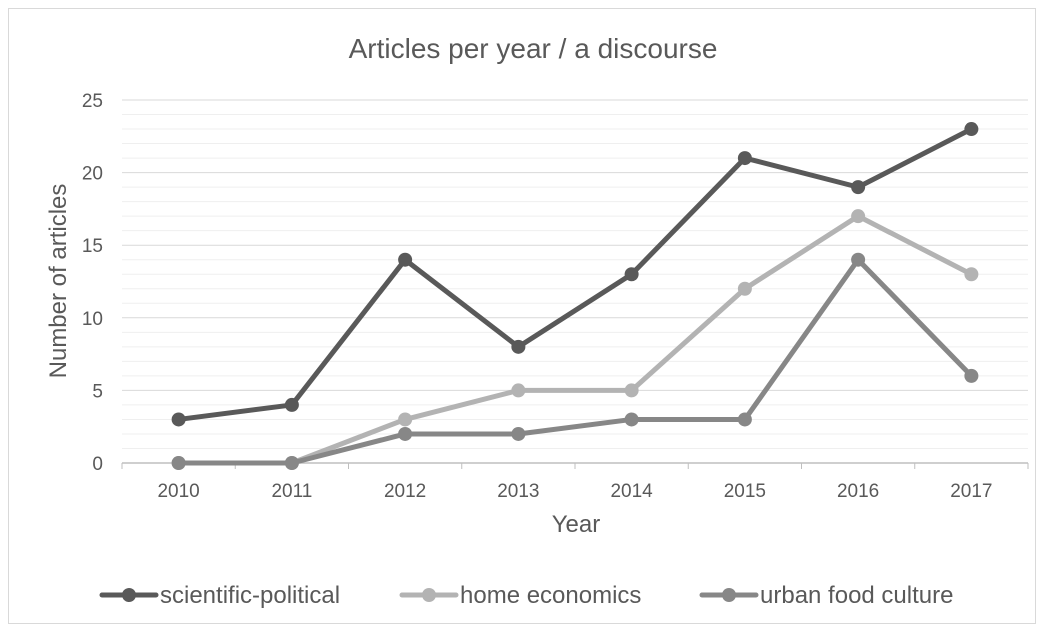  What do you see at coordinates (575, 482) in the screenshot?
I see `x-axis: 2010 2011 2012 2013 2014 2015 2016 2017` at bounding box center [575, 482].